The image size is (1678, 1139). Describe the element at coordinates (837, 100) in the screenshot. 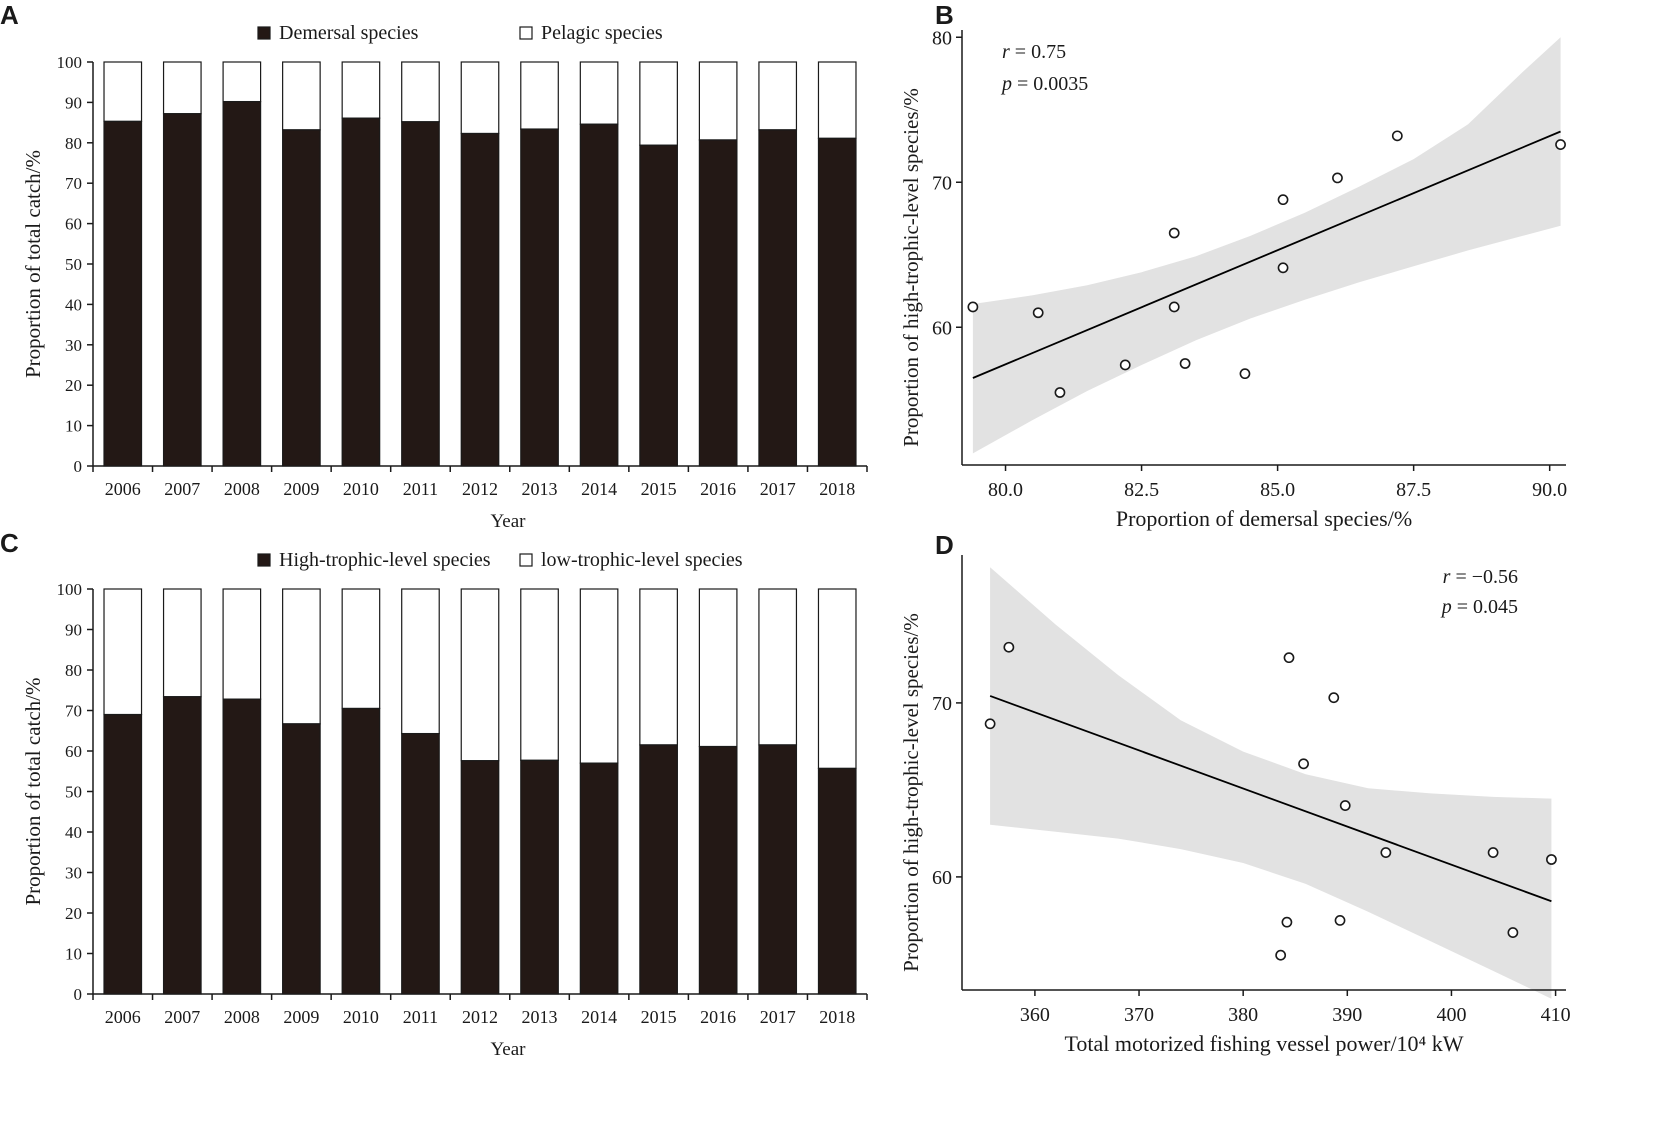

I see `bar-a-upper-2018` at that location.